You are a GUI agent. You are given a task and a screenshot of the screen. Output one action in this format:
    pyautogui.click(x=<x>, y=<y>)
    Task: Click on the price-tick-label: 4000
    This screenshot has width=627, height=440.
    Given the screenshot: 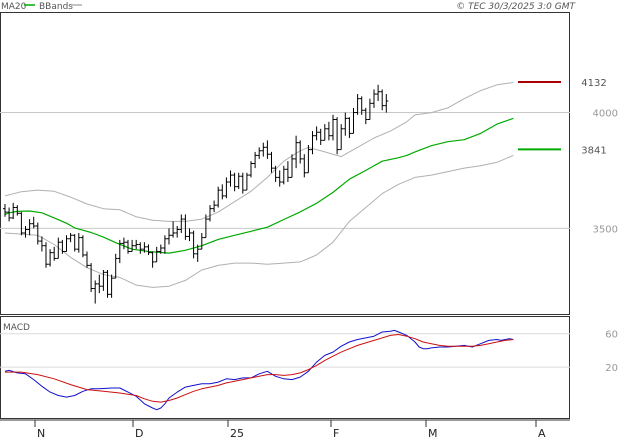 What is the action you would take?
    pyautogui.click(x=605, y=114)
    